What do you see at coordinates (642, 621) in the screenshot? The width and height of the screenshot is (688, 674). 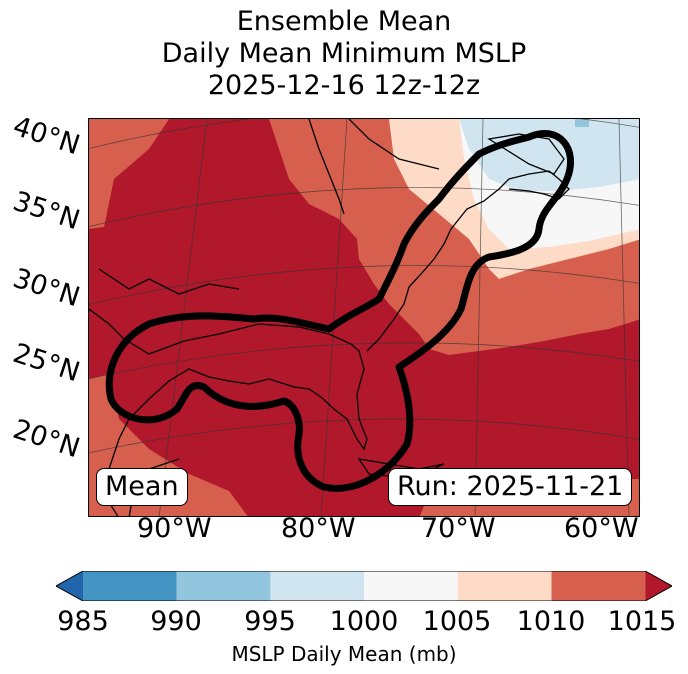 I see `colorbar-tick-1015: 1015` at bounding box center [642, 621].